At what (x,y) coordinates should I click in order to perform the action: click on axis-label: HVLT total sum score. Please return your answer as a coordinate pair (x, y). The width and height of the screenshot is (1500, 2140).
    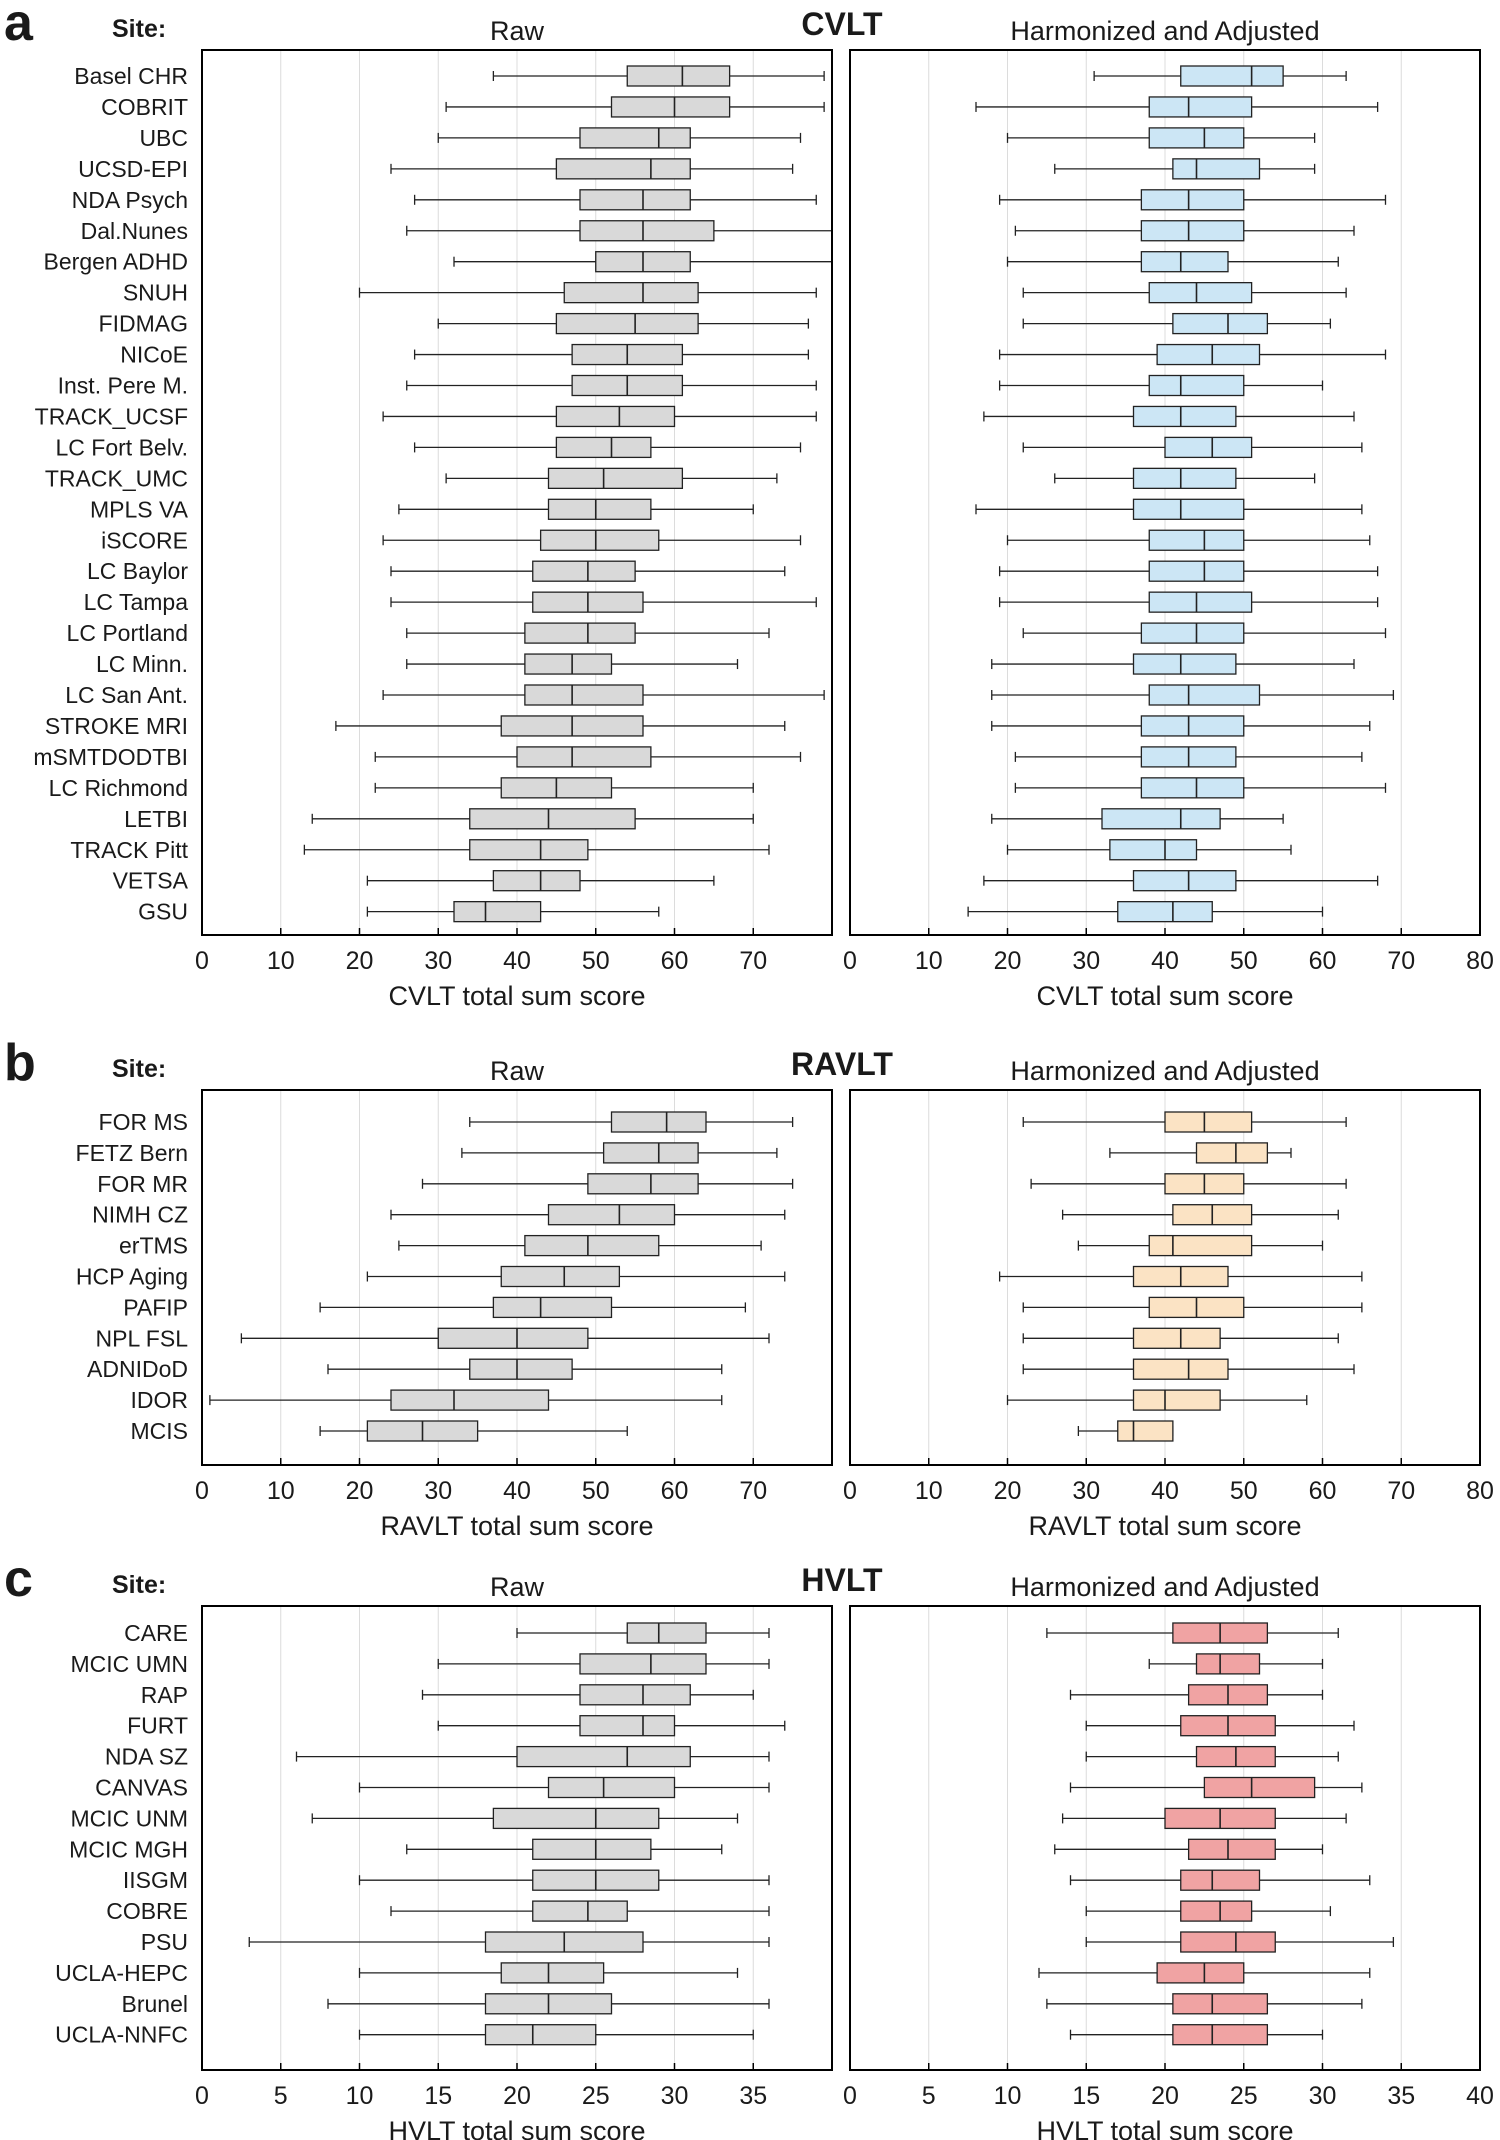
    Looking at the image, I should click on (1164, 2128).